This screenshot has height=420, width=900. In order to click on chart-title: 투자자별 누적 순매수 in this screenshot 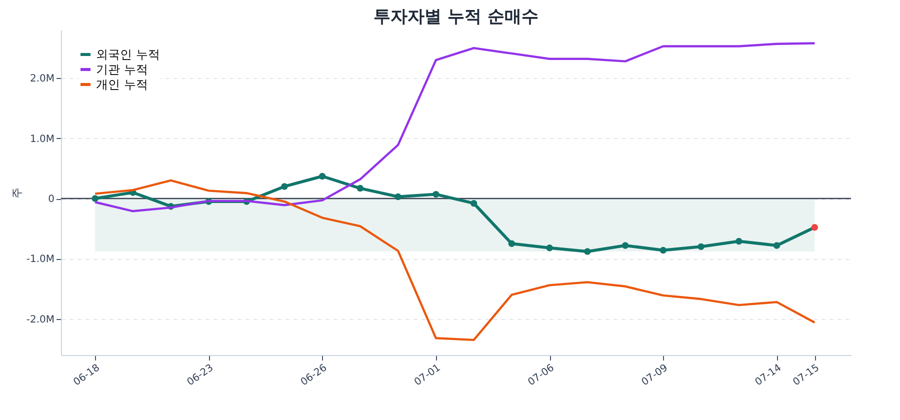, I will do `click(456, 17)`.